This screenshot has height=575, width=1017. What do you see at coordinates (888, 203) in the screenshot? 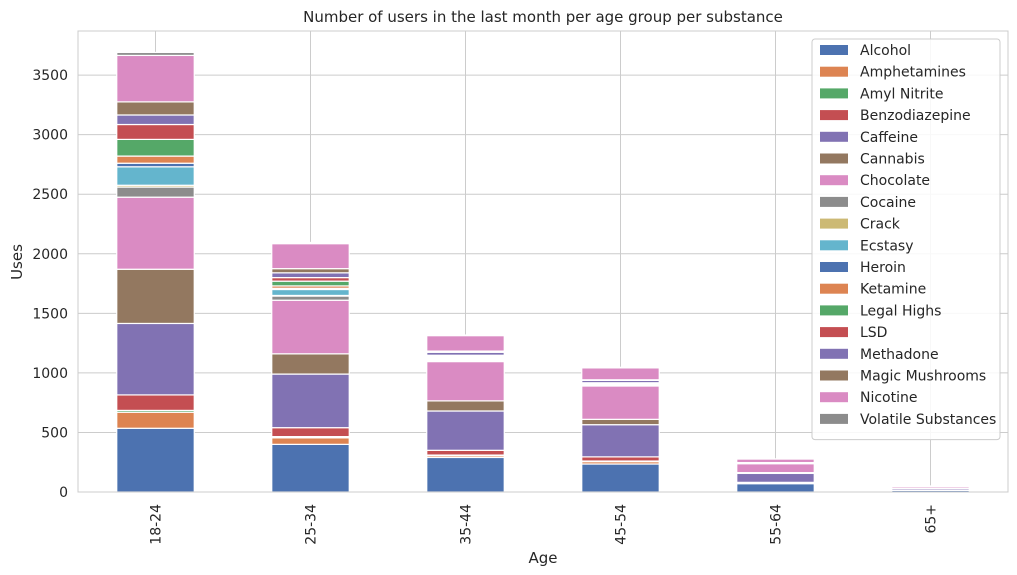
I see `legend-entry: Cocaine` at bounding box center [888, 203].